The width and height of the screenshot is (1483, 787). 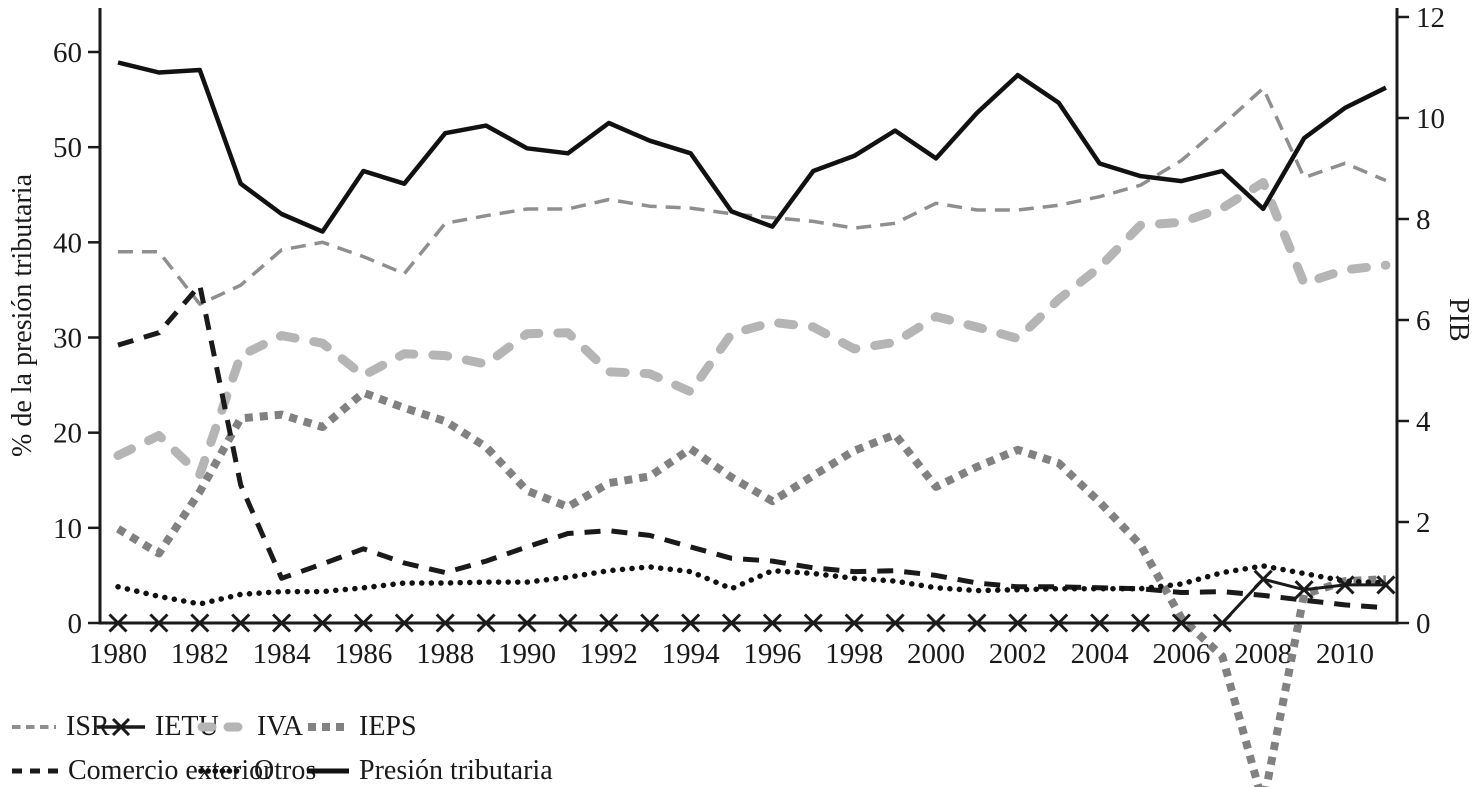 I want to click on x-axis-tick-label: 1982, so click(x=200, y=654).